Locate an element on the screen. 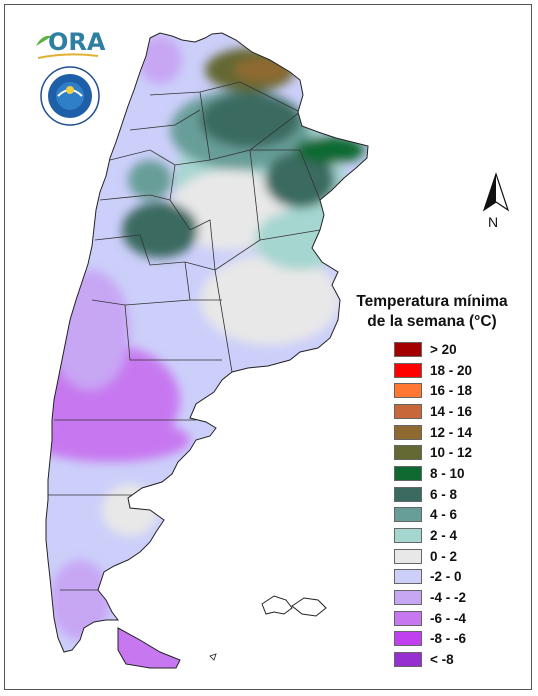  legend-item: 8 - 10 is located at coordinates (461, 473).